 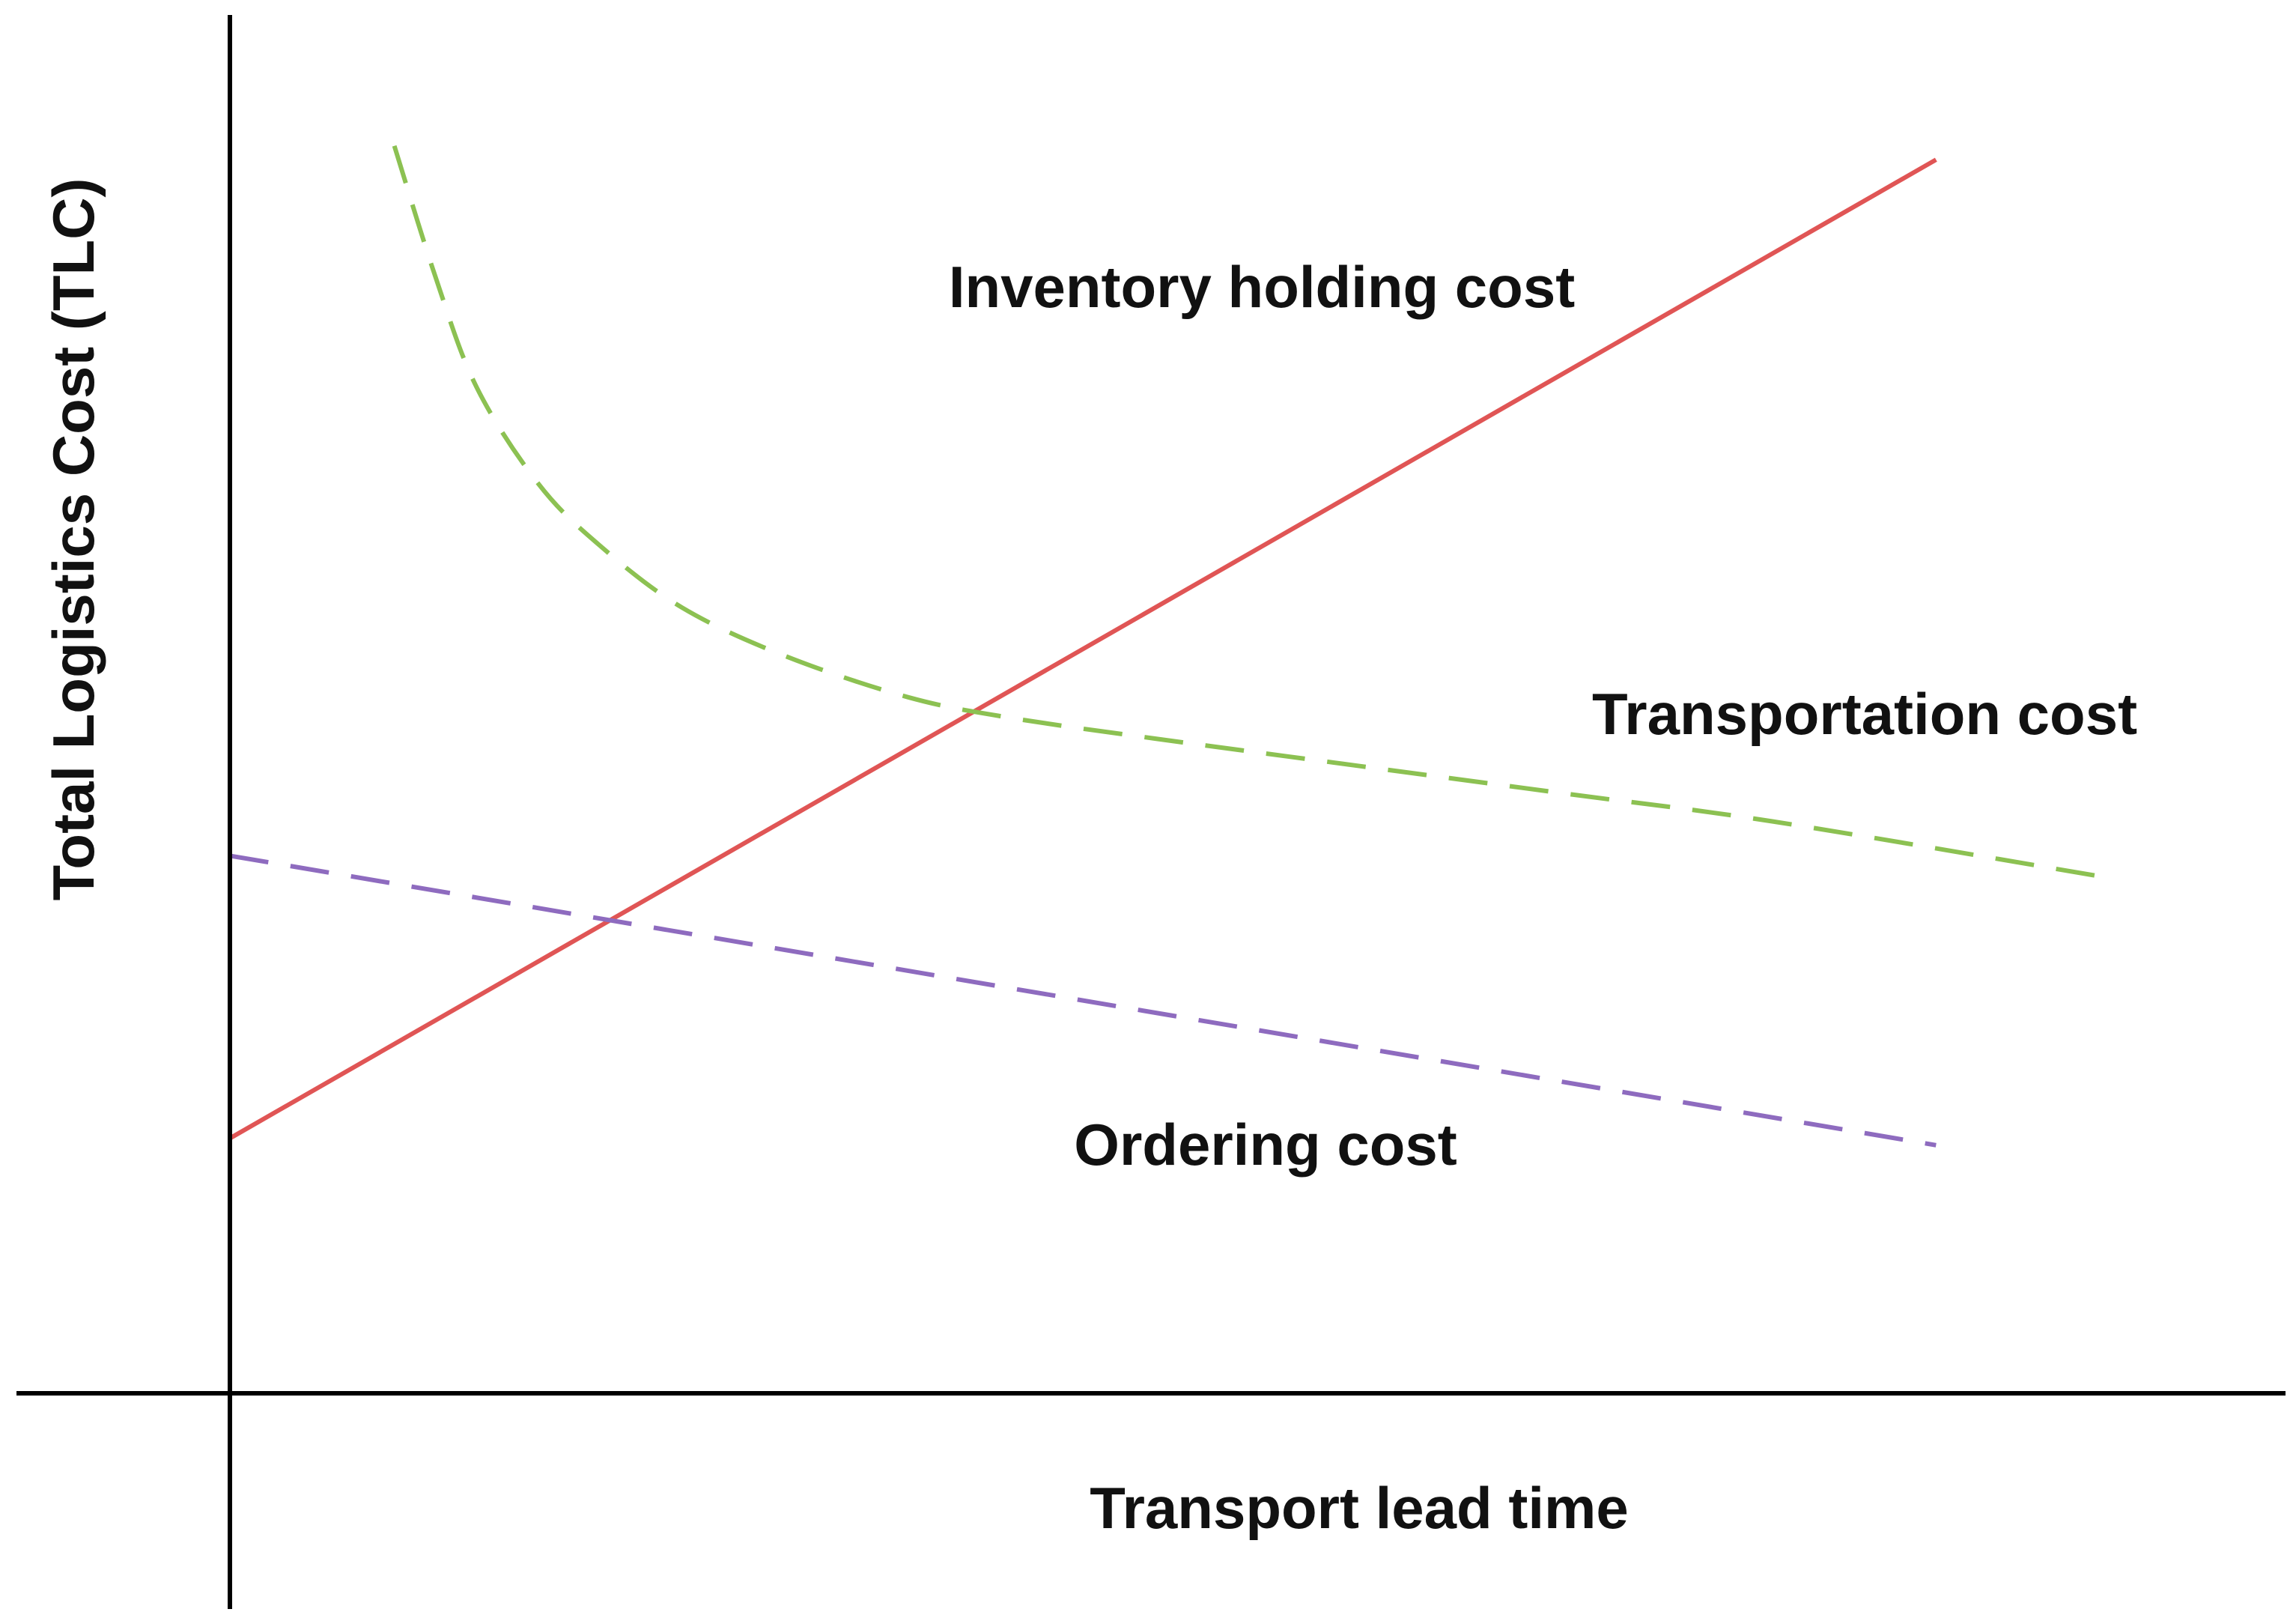 What do you see at coordinates (73, 539) in the screenshot?
I see `y-axis-label: Total Logistics Cost (TLC)` at bounding box center [73, 539].